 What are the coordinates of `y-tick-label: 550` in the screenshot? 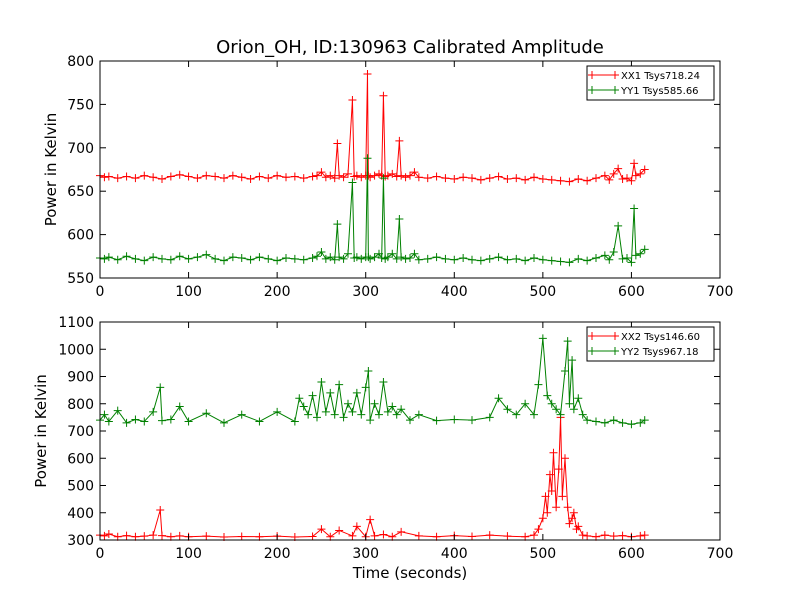 It's located at (80, 279).